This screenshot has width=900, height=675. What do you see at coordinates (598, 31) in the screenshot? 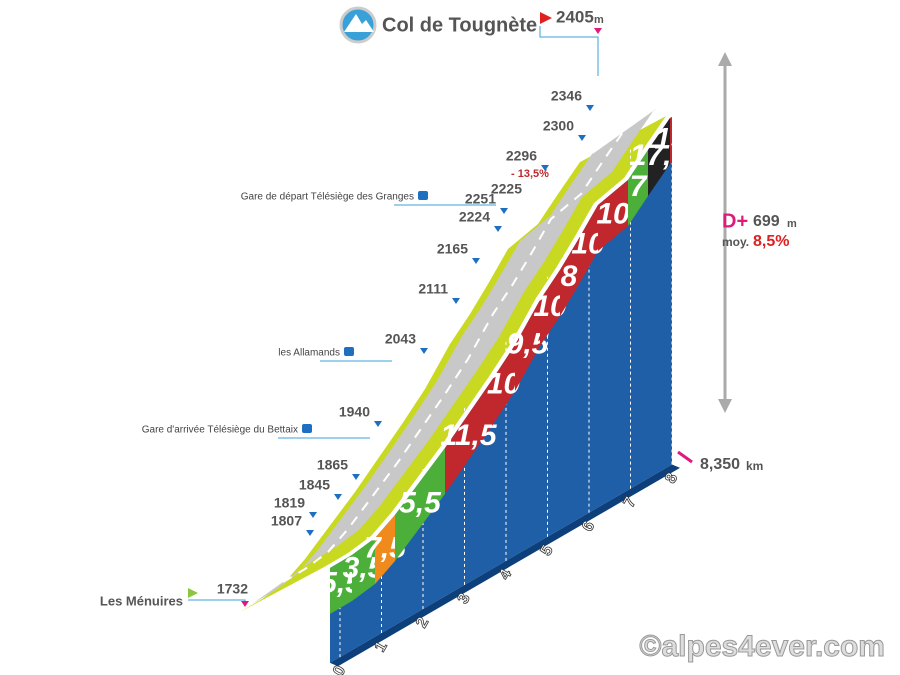
I see `summit-marker` at bounding box center [598, 31].